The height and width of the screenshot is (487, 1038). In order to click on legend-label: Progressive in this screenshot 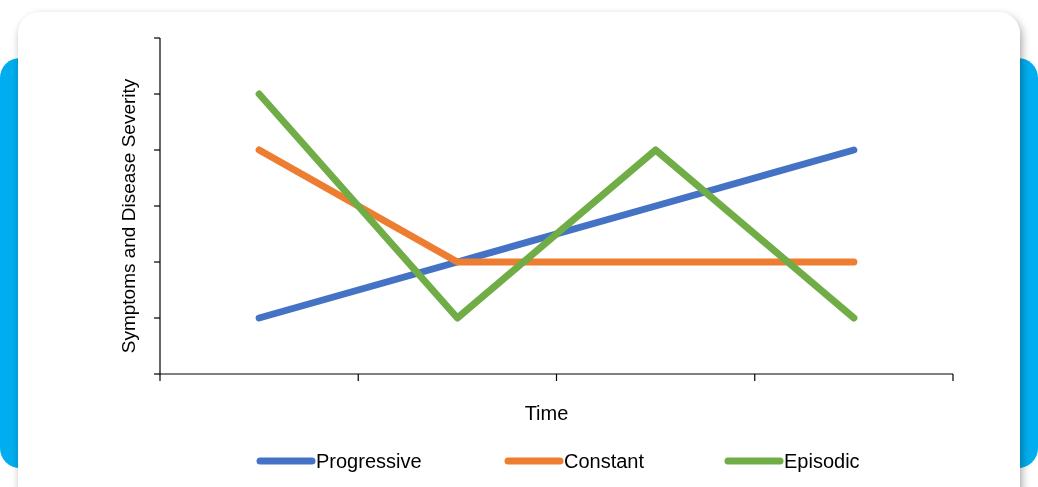, I will do `click(369, 461)`.